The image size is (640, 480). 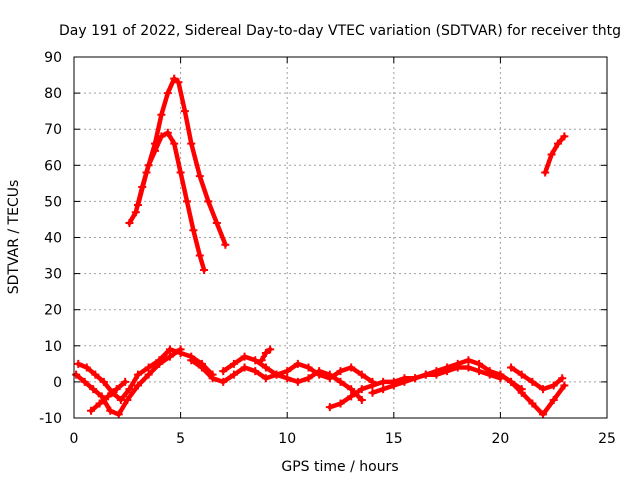 What do you see at coordinates (53, 58) in the screenshot?
I see `y-tick-label: 90` at bounding box center [53, 58].